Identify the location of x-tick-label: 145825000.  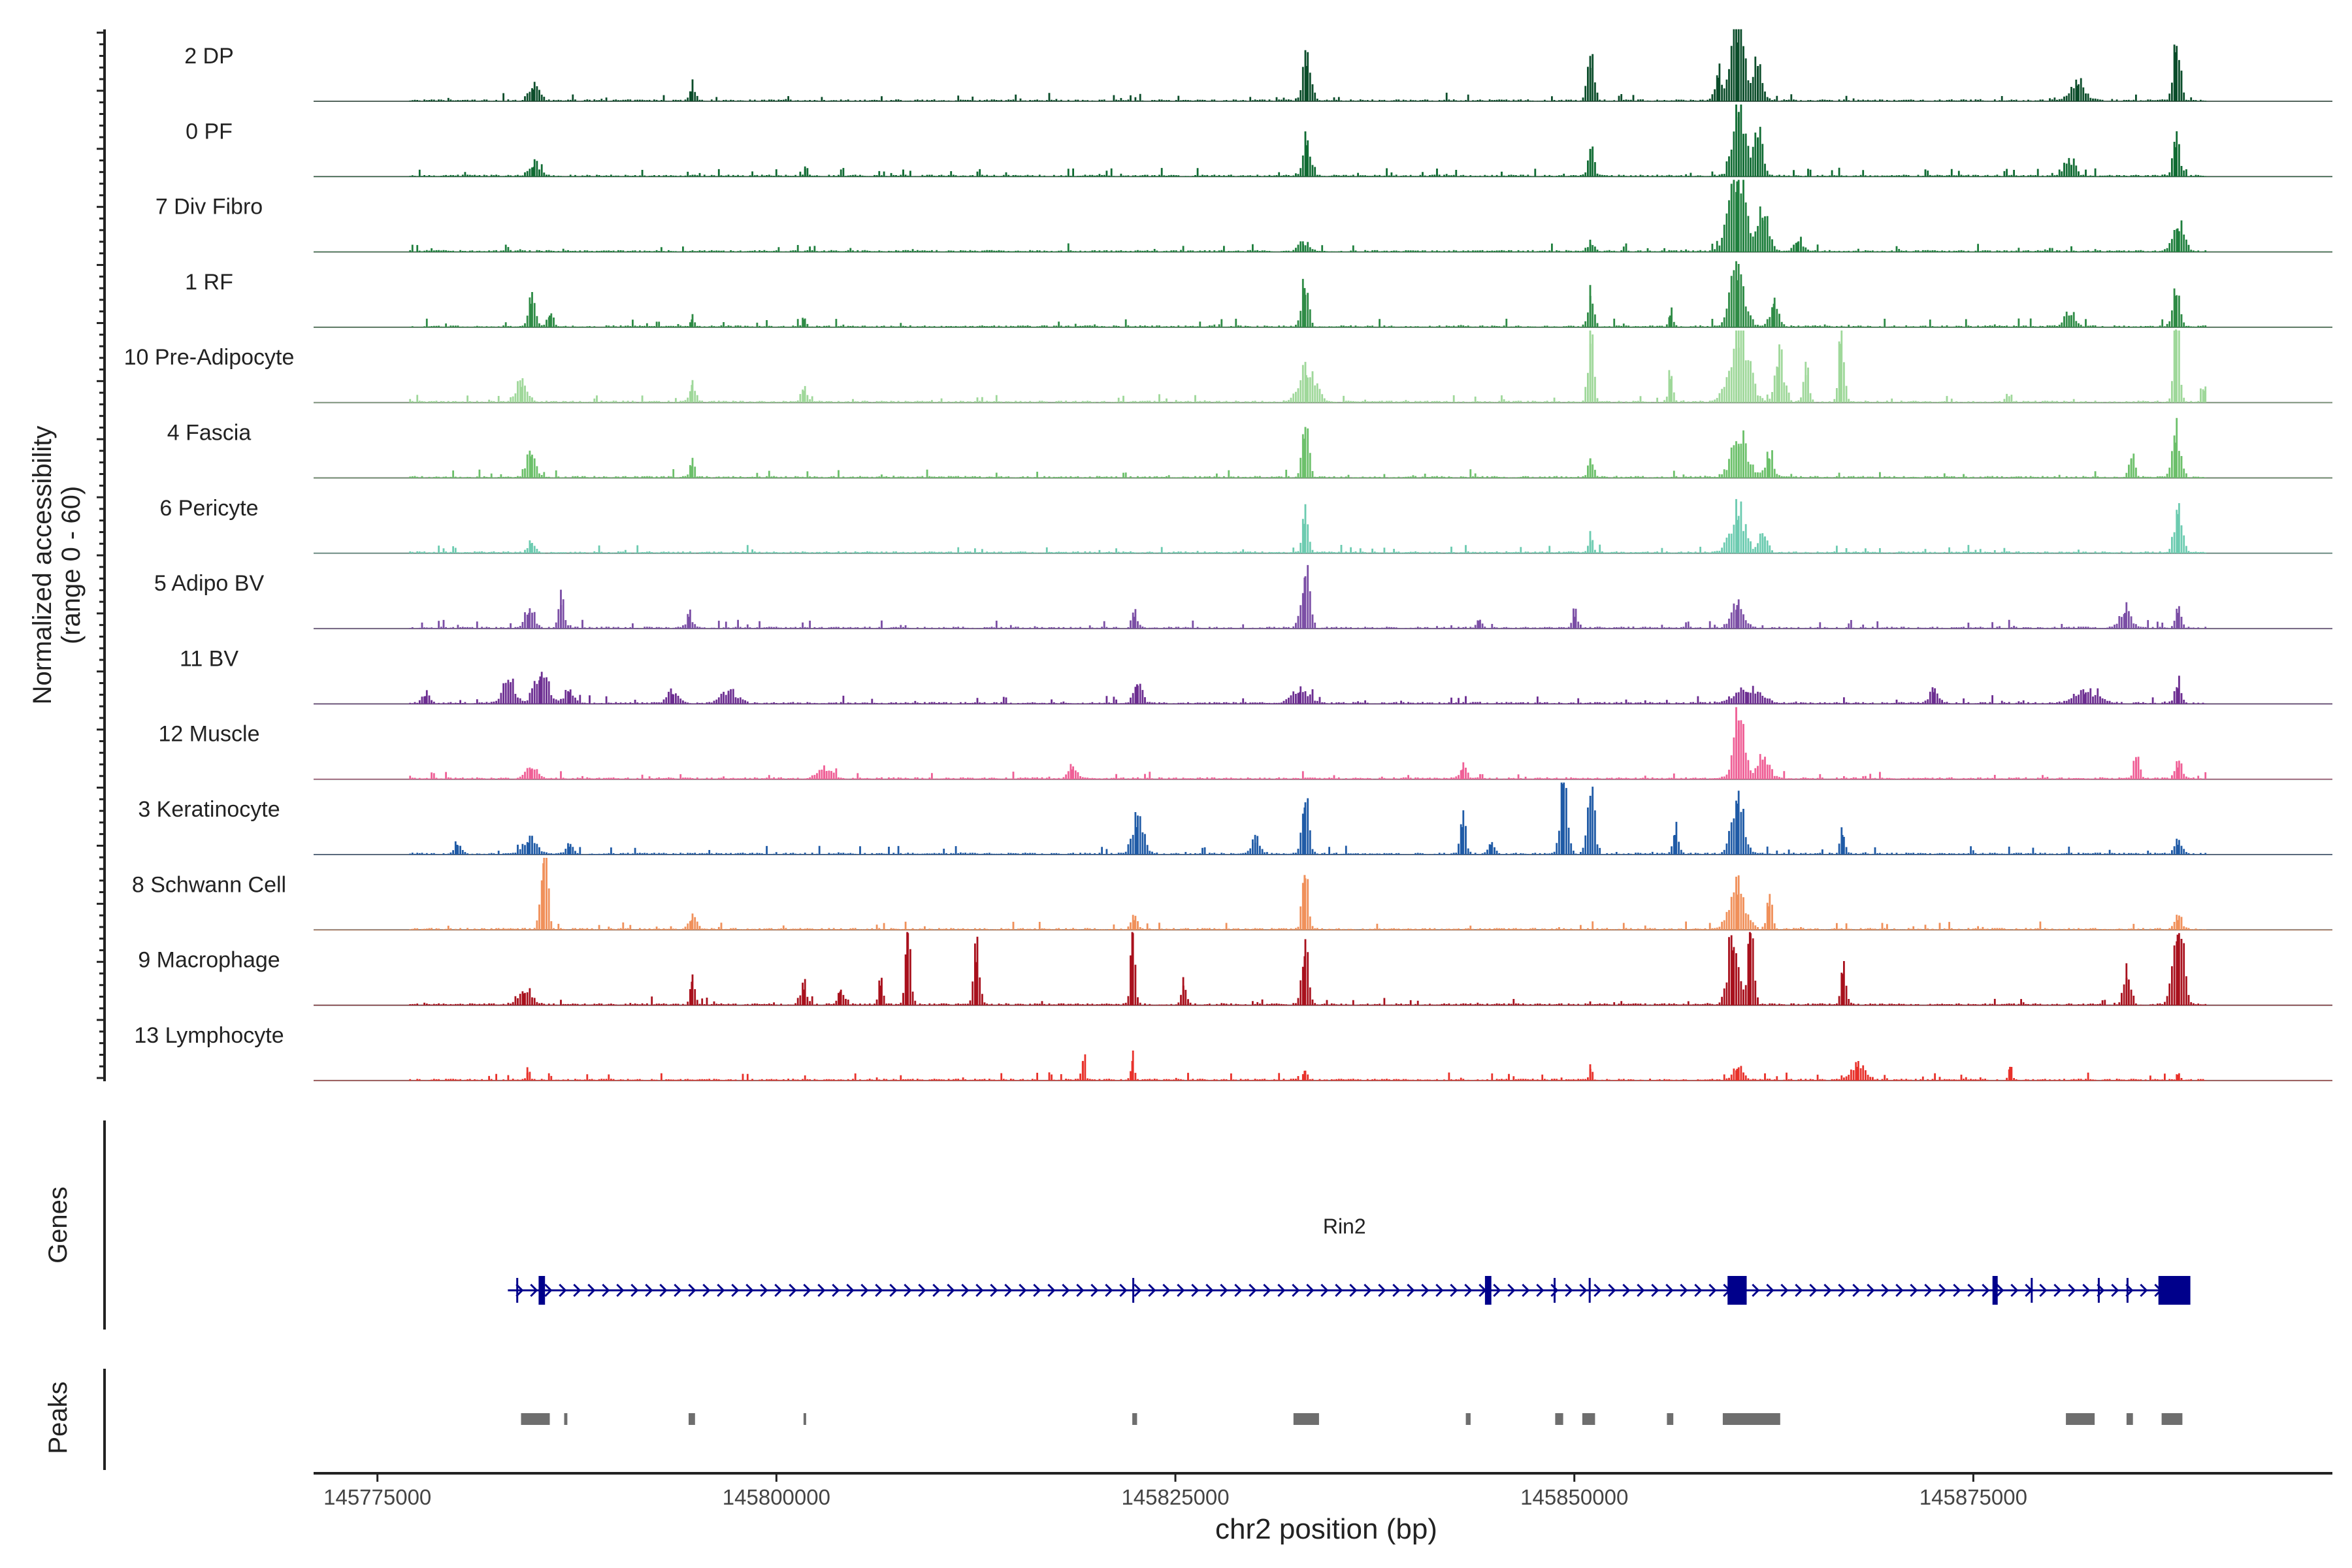
(1175, 1497).